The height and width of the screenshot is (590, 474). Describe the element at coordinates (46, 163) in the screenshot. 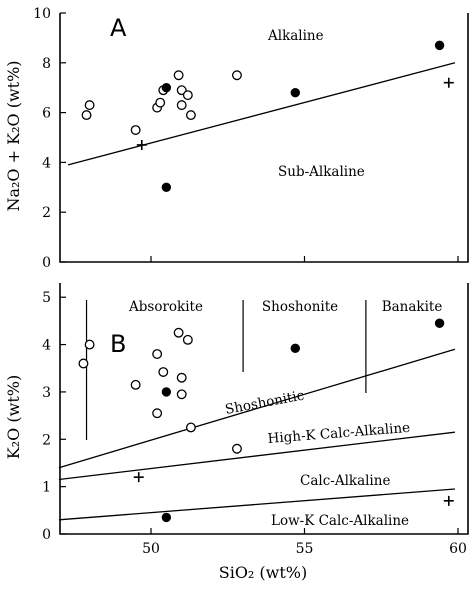

I see `panel-a-y-tick-label: 4` at that location.